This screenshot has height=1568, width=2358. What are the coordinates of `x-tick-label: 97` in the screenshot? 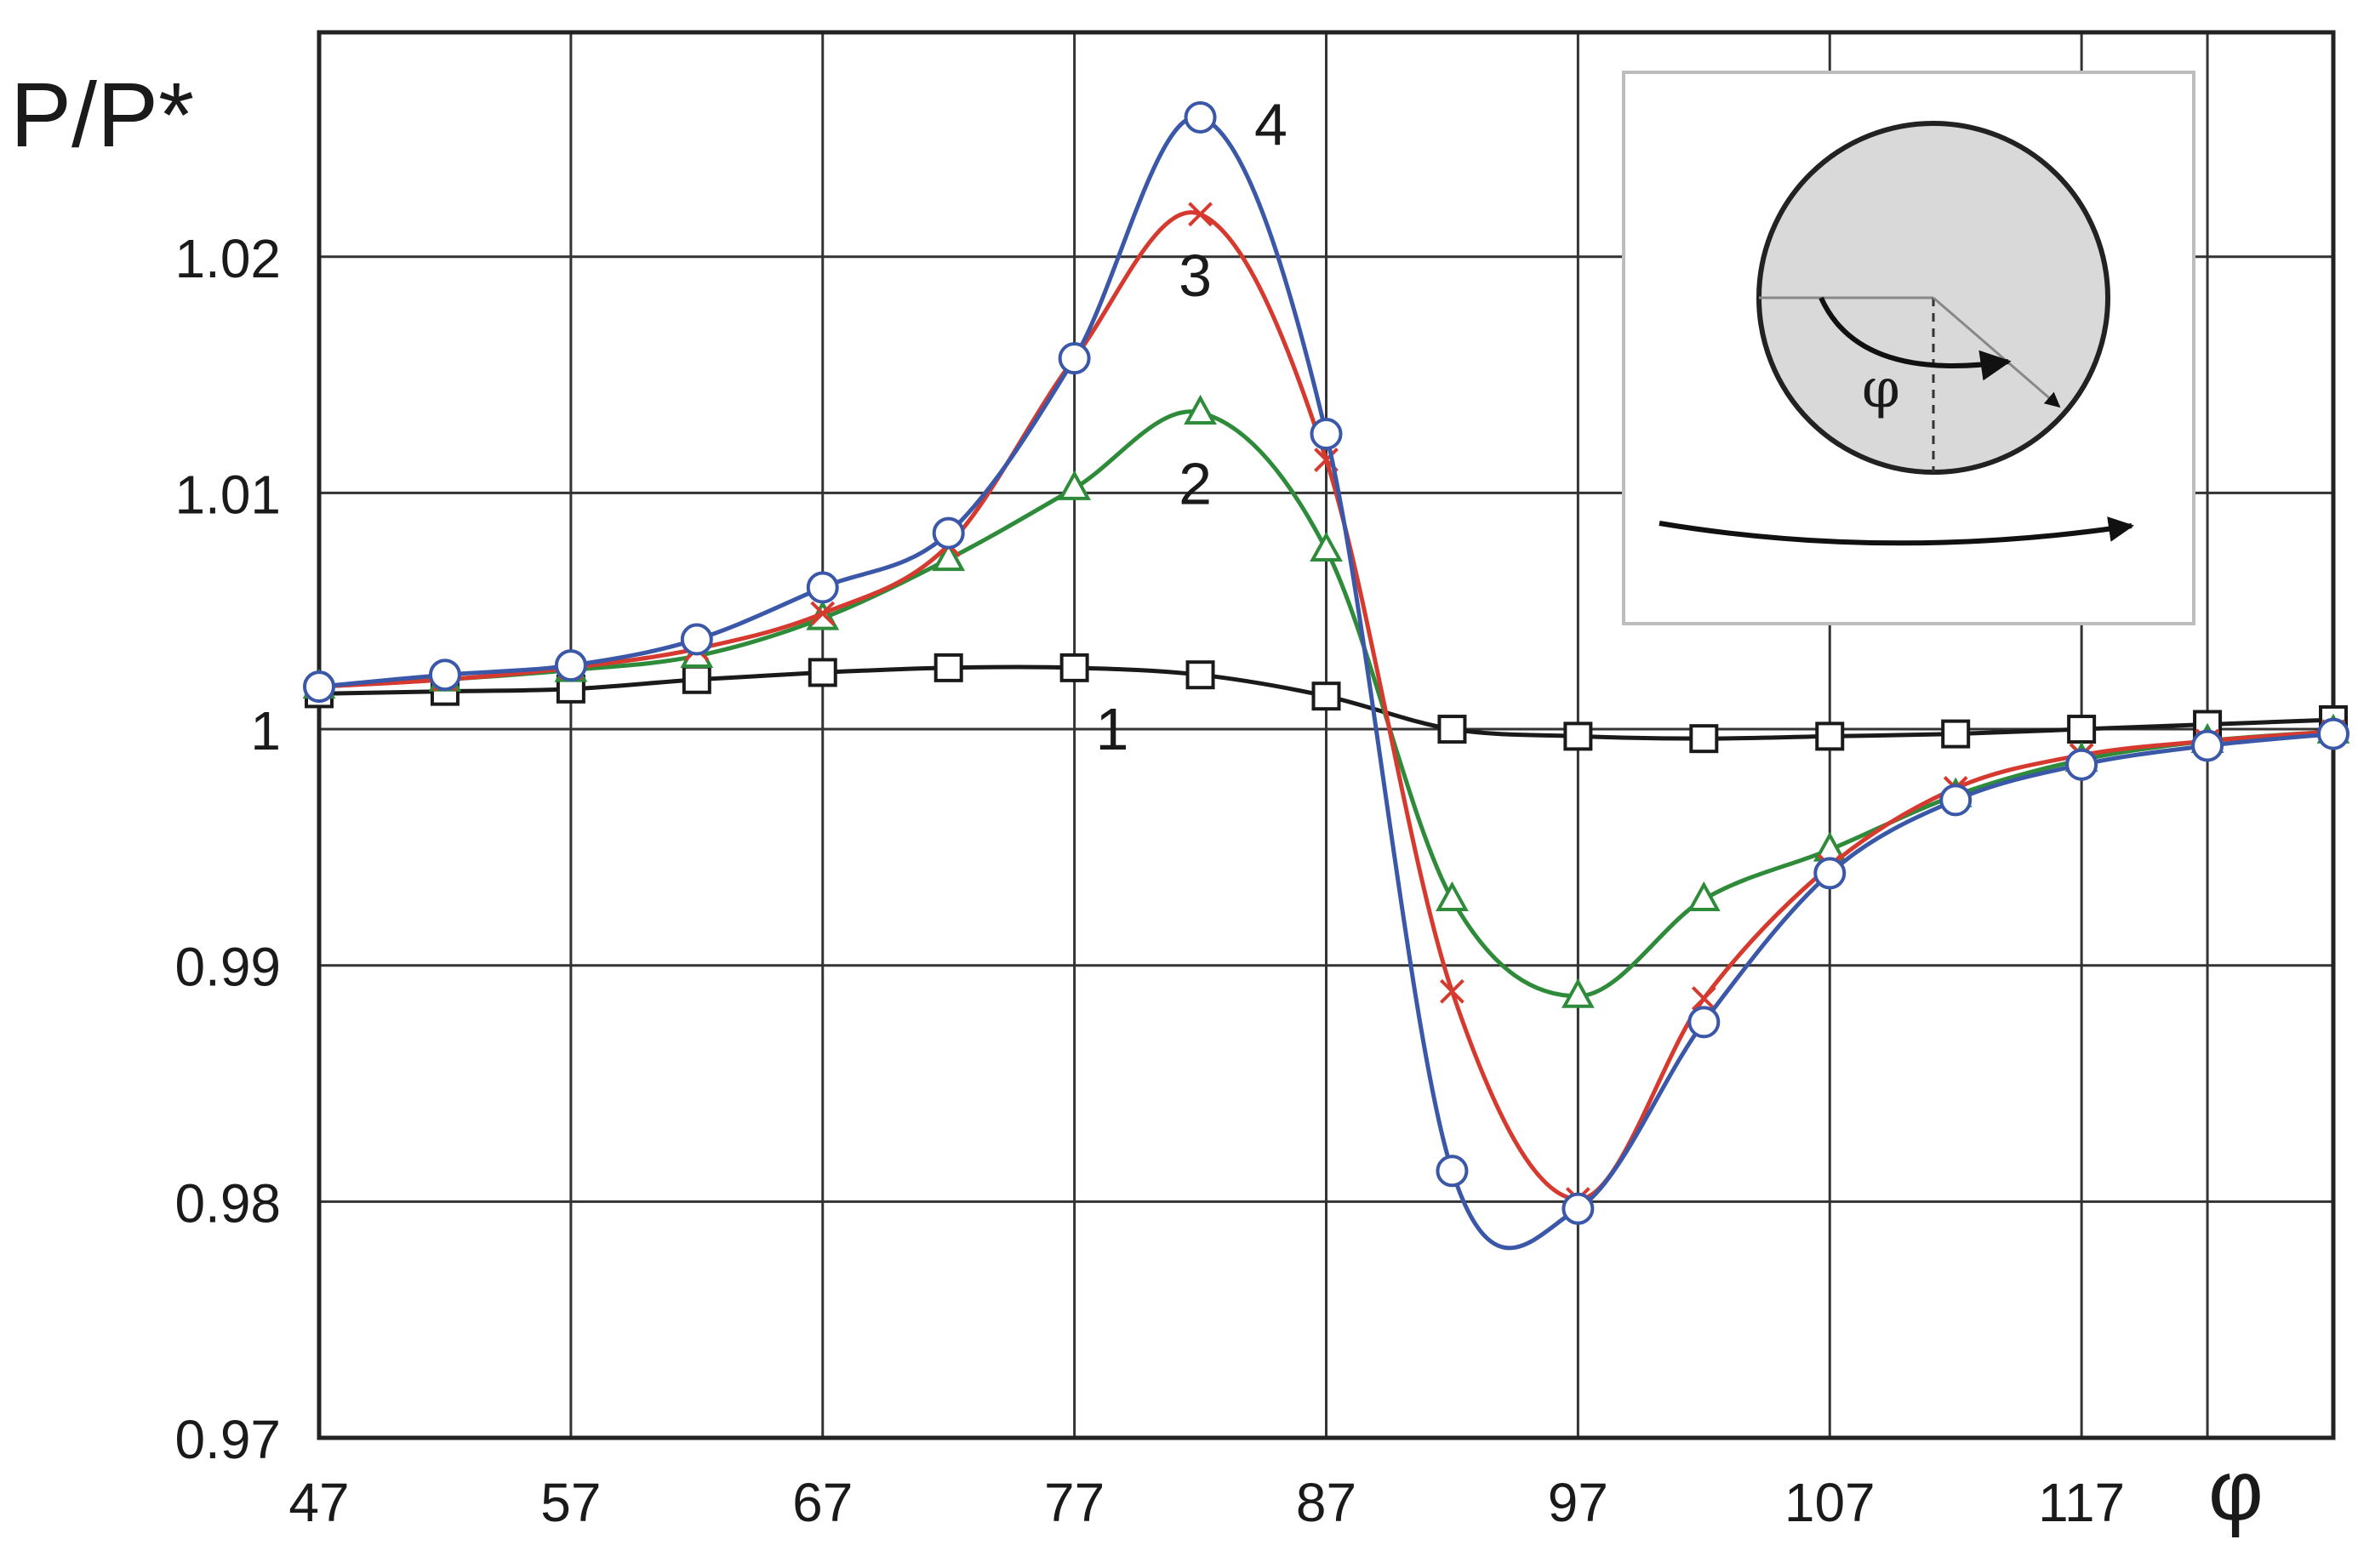 It's located at (1578, 1502).